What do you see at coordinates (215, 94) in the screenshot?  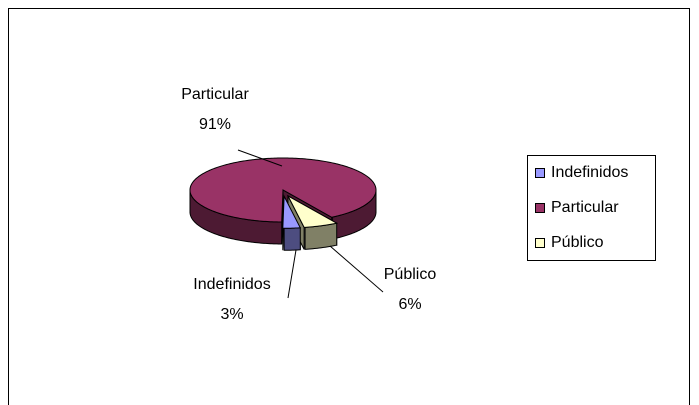 I see `data-label-name: Particular` at bounding box center [215, 94].